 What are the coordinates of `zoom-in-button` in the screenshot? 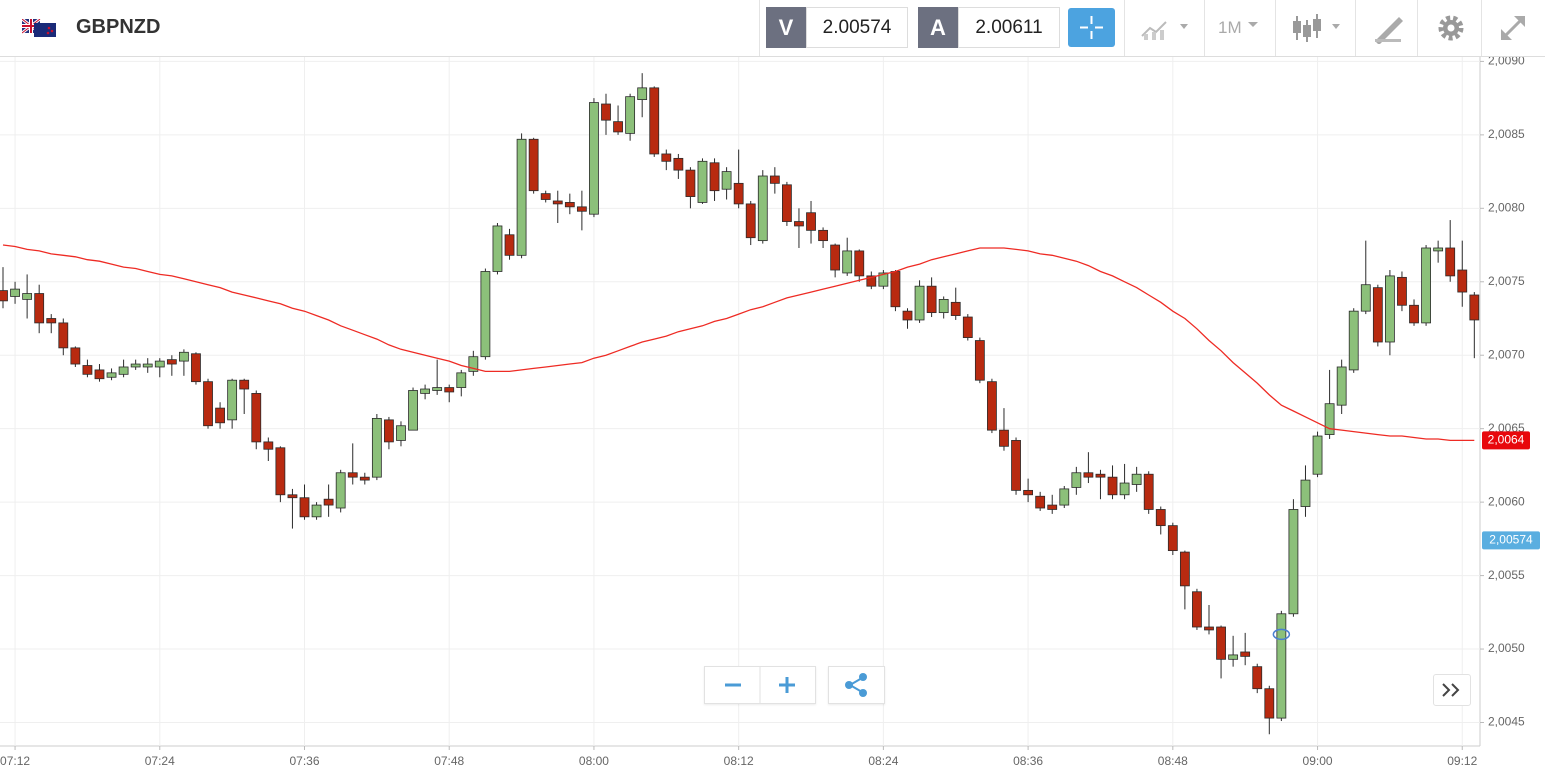 It's located at (787, 685).